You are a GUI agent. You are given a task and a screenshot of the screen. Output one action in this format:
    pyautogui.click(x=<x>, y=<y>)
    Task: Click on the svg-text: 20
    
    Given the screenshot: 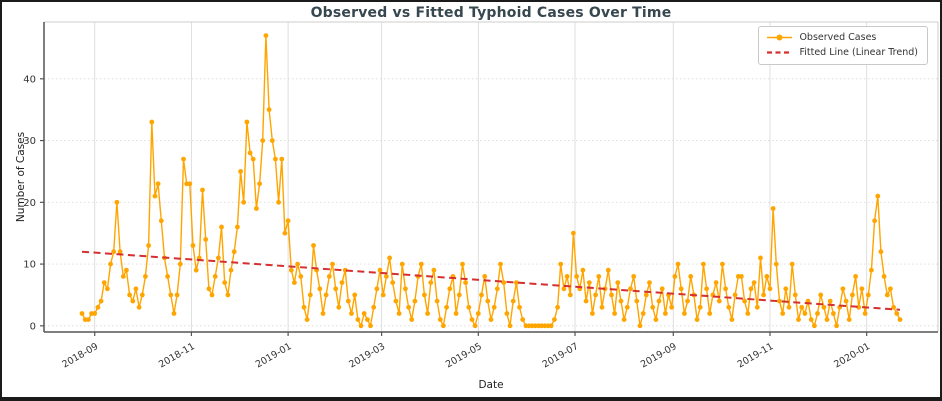 What is the action you would take?
    pyautogui.click(x=29, y=203)
    